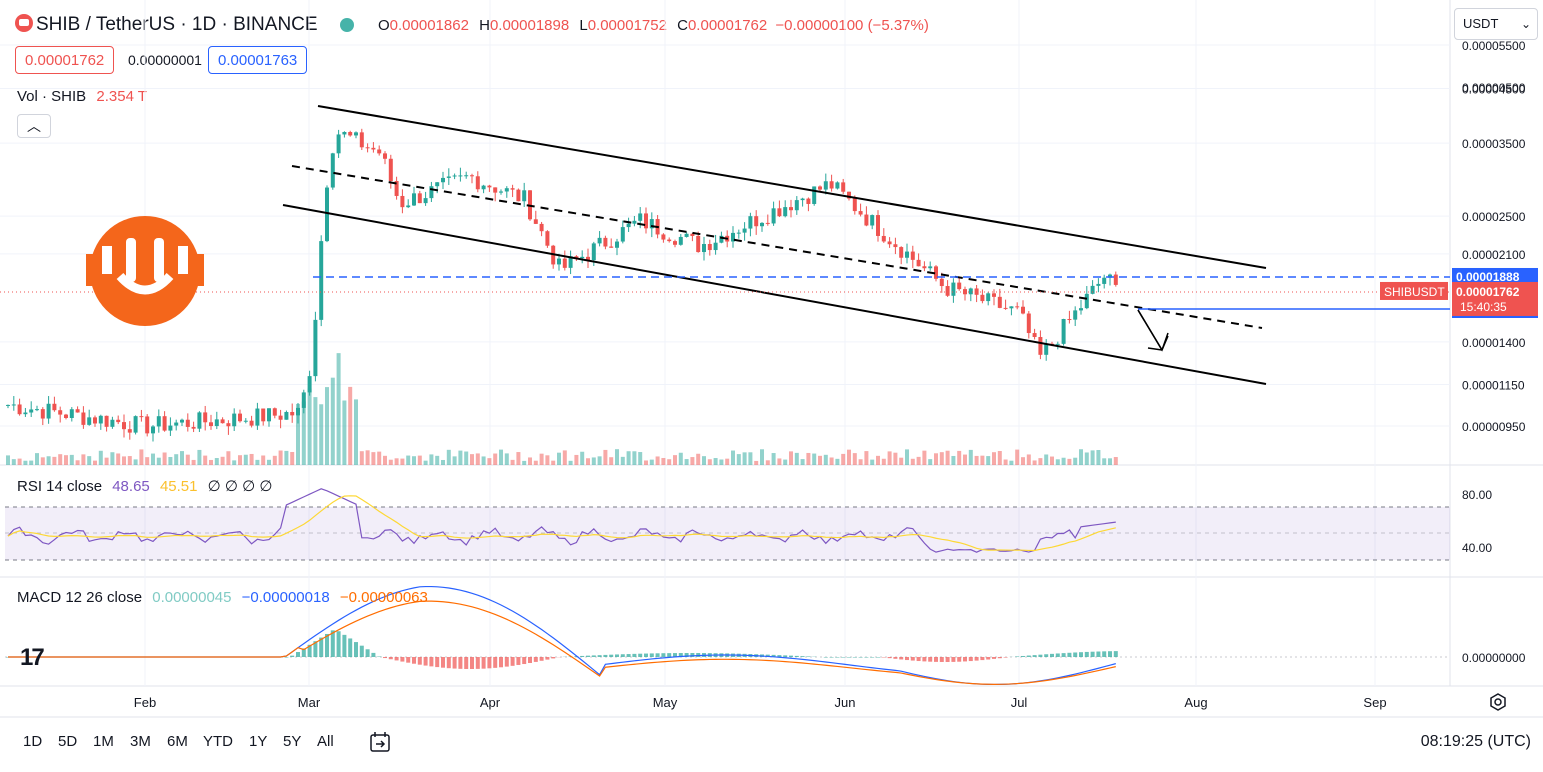 The image size is (1543, 772). What do you see at coordinates (380, 742) in the screenshot?
I see `goto-date-icon` at bounding box center [380, 742].